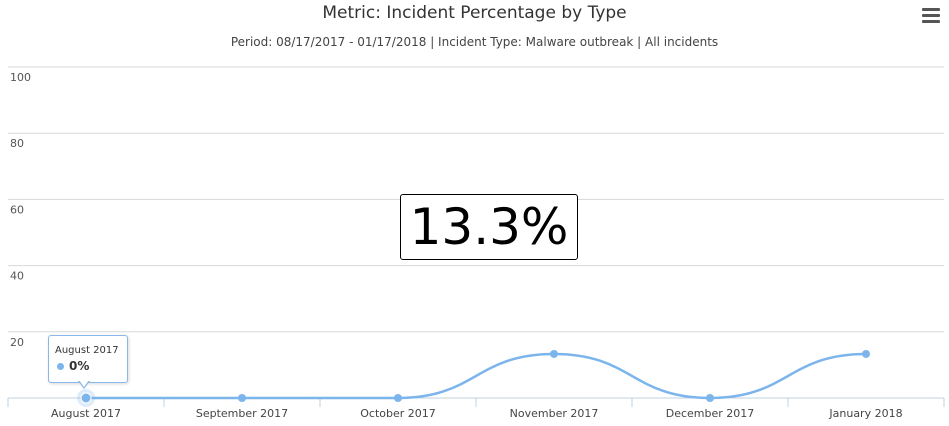 This screenshot has height=426, width=949. What do you see at coordinates (476, 376) in the screenshot?
I see `series-line` at bounding box center [476, 376].